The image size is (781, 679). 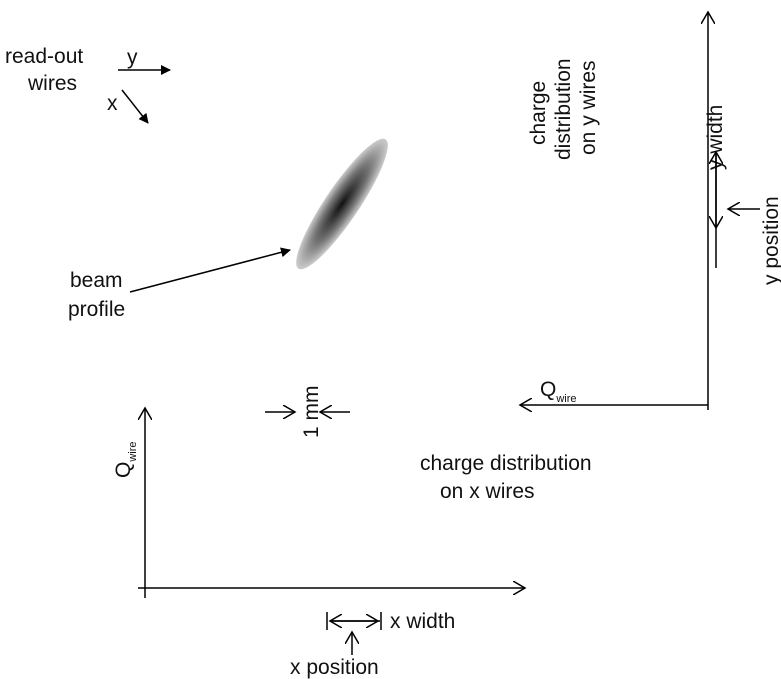 I want to click on label: wires, so click(x=52, y=83).